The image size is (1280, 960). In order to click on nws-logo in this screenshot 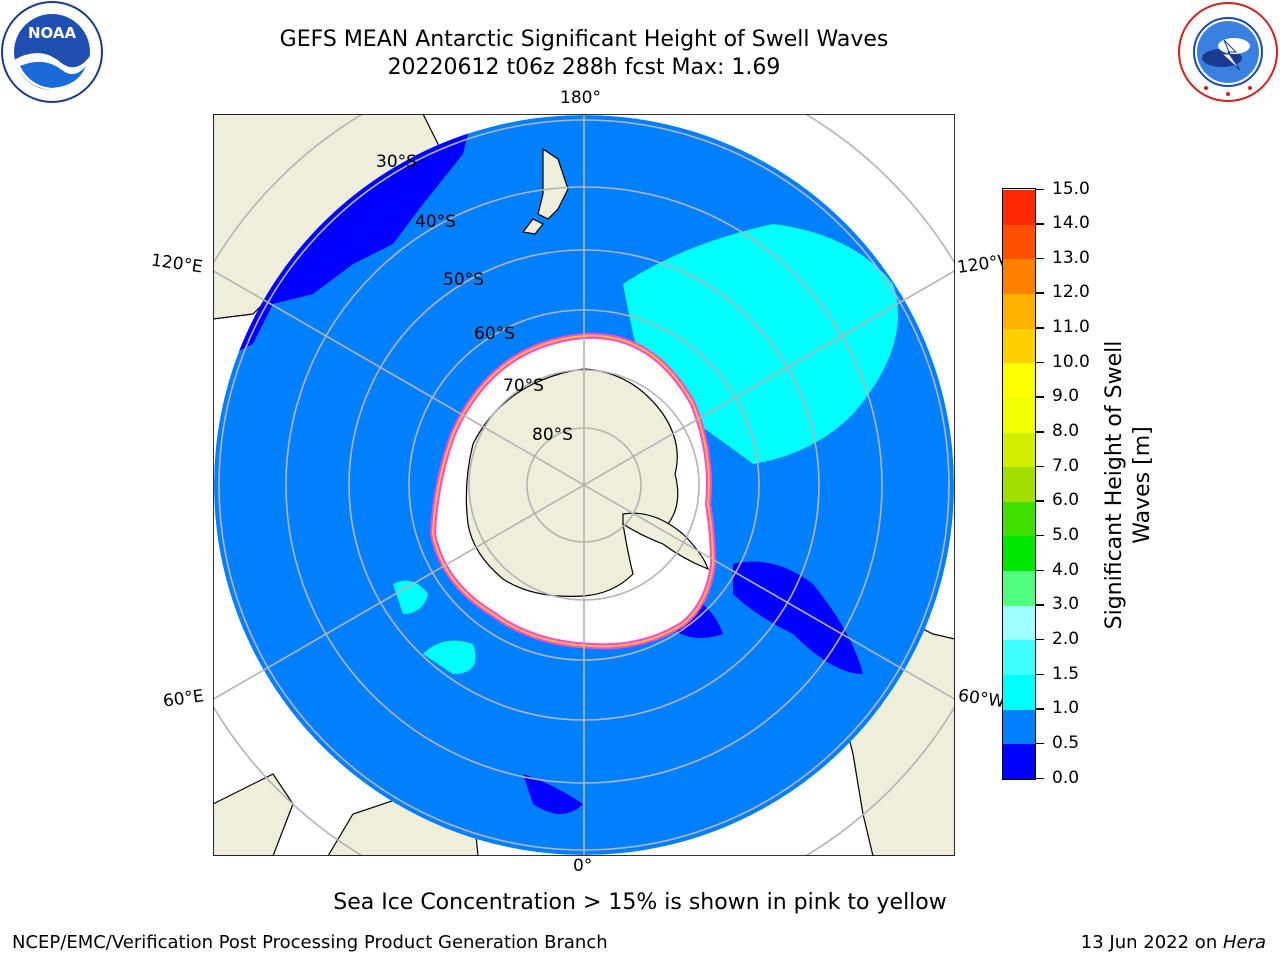, I will do `click(1228, 52)`.